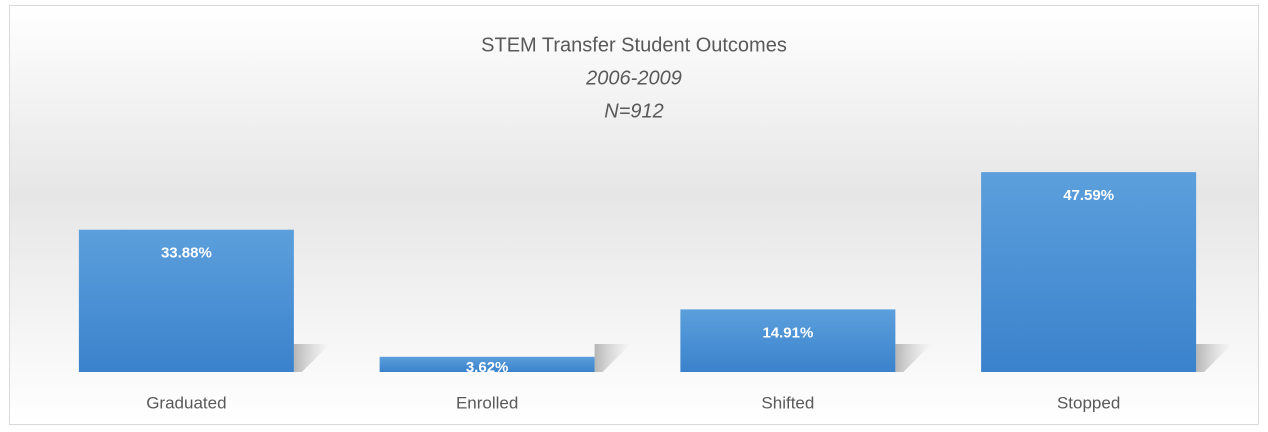  What do you see at coordinates (487, 402) in the screenshot?
I see `x-tick-label: Enrolled` at bounding box center [487, 402].